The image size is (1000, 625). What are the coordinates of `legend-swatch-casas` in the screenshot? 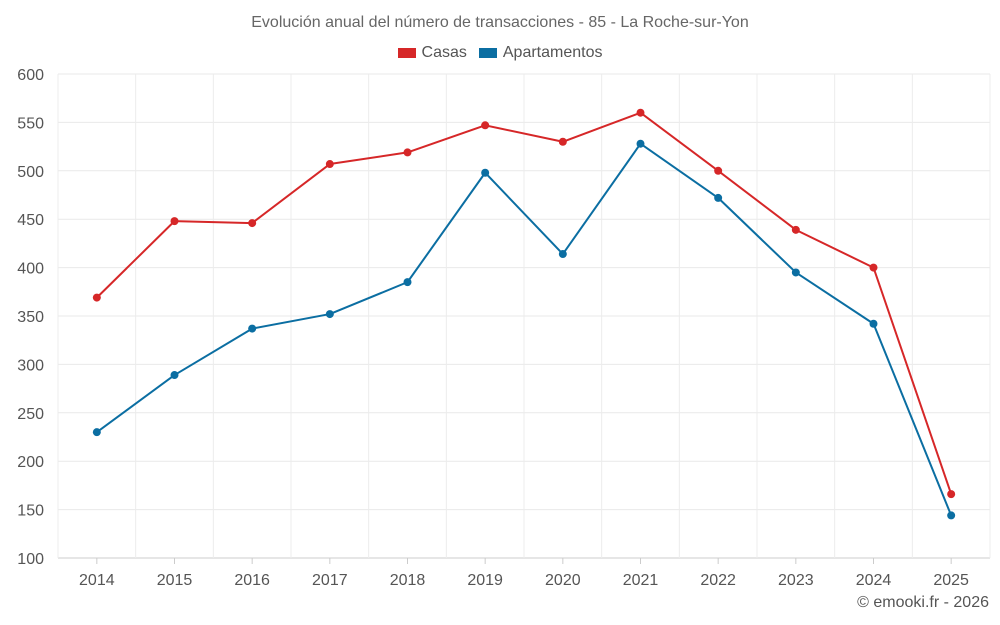 It's located at (406, 53).